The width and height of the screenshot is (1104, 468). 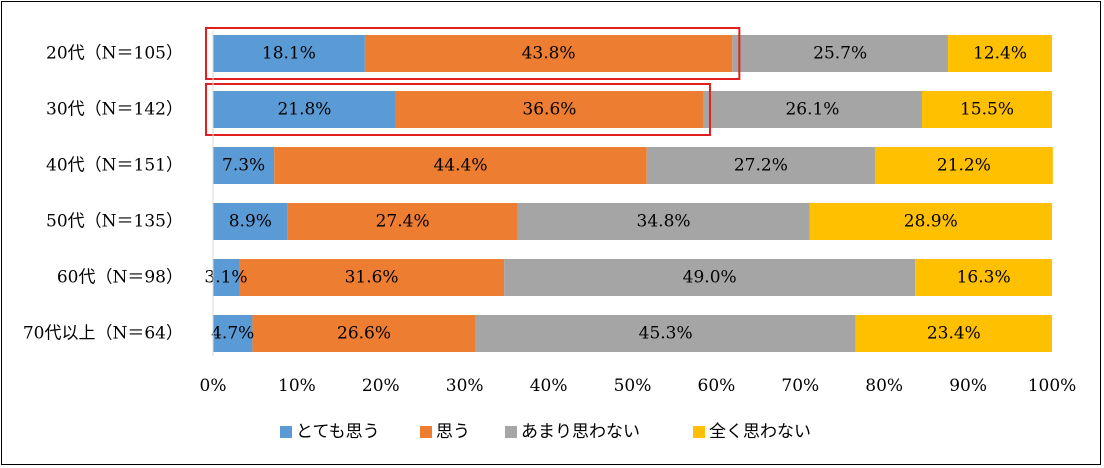 I want to click on data-label: 36.6%, so click(x=549, y=110).